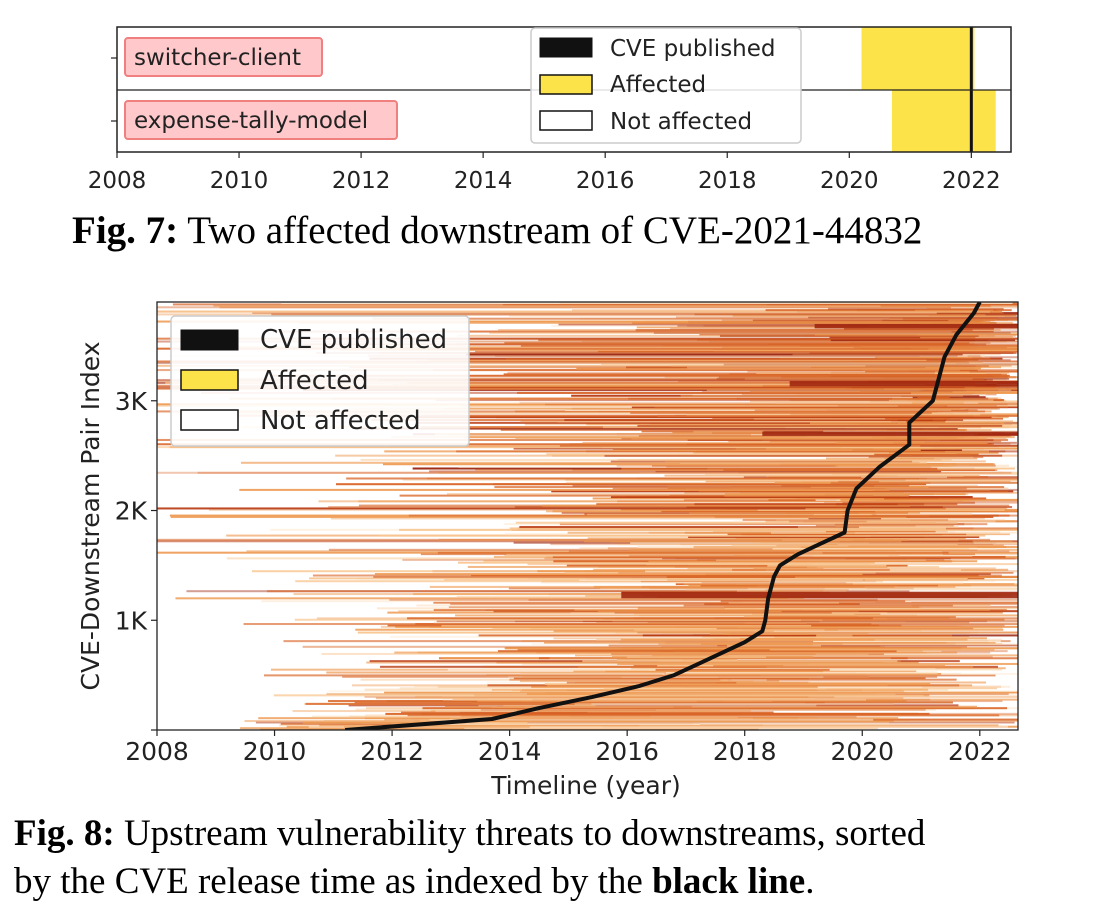 The width and height of the screenshot is (1094, 922). What do you see at coordinates (862, 751) in the screenshot?
I see `fig8-xtick-label: 2020` at bounding box center [862, 751].